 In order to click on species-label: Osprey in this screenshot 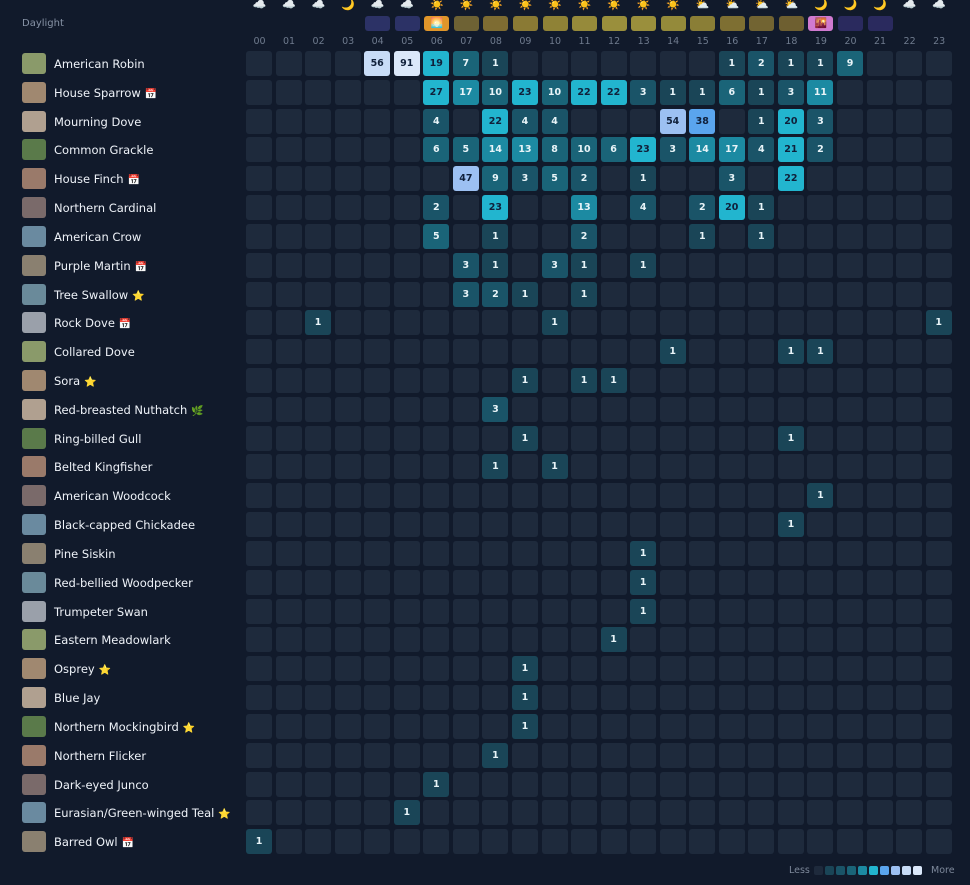, I will do `click(74, 669)`.